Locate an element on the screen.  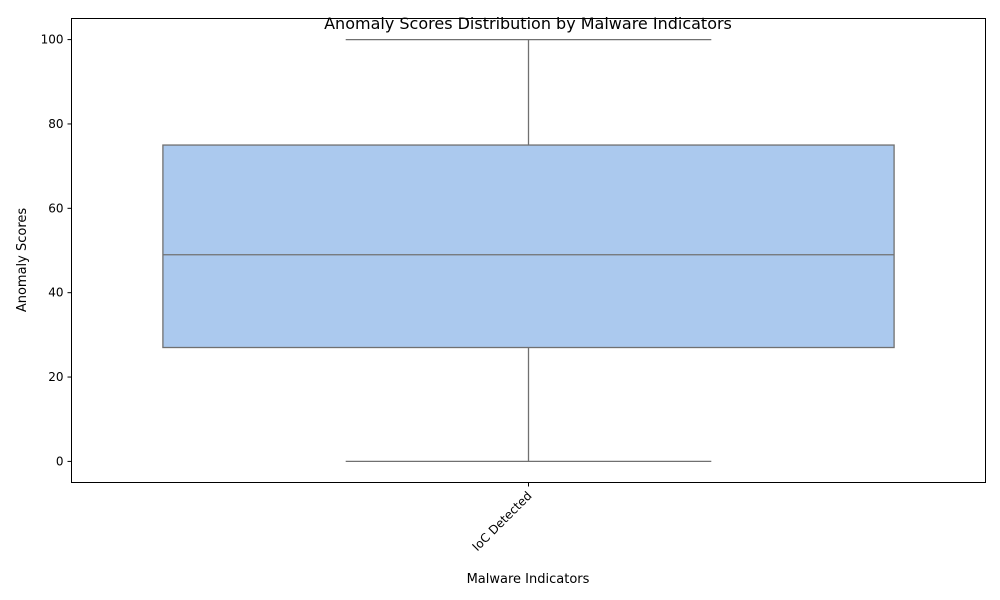
x-axis: IoC Detected is located at coordinates (502, 518).